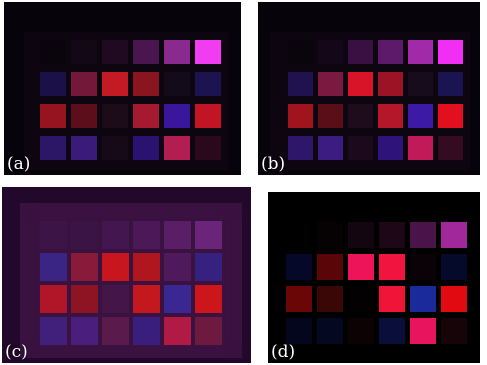 Image resolution: width=487 pixels, height=365 pixels. Describe the element at coordinates (283, 352) in the screenshot. I see `panel-label: (d)` at that location.